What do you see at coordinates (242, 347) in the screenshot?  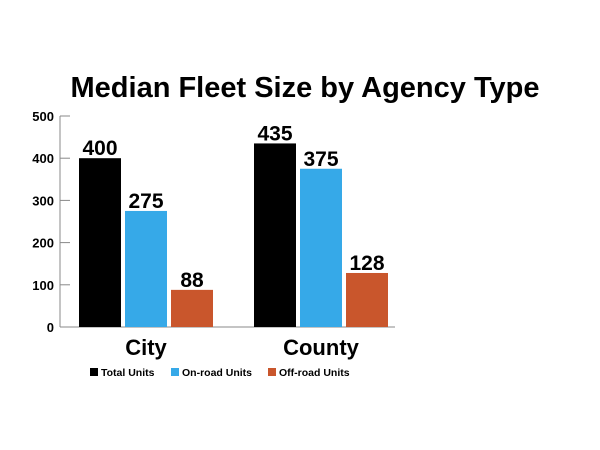 I see `category-labels: City County` at bounding box center [242, 347].